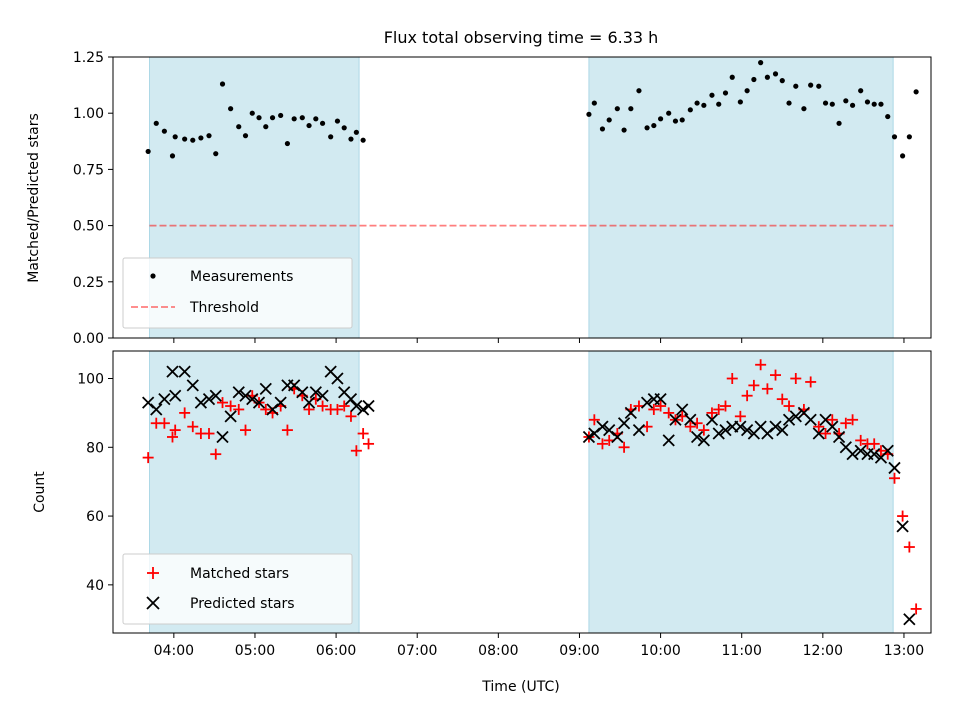 The width and height of the screenshot is (960, 720). I want to click on top-y-ticks: 0.00 0.25 0.50 0.75 1.00 1.25, so click(93, 198).